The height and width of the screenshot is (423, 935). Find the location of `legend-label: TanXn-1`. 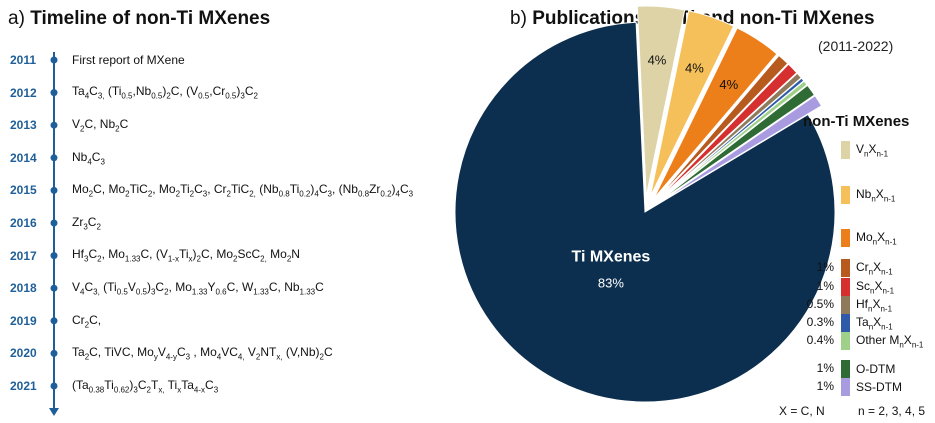

legend-label: TanXn-1 is located at coordinates (874, 323).